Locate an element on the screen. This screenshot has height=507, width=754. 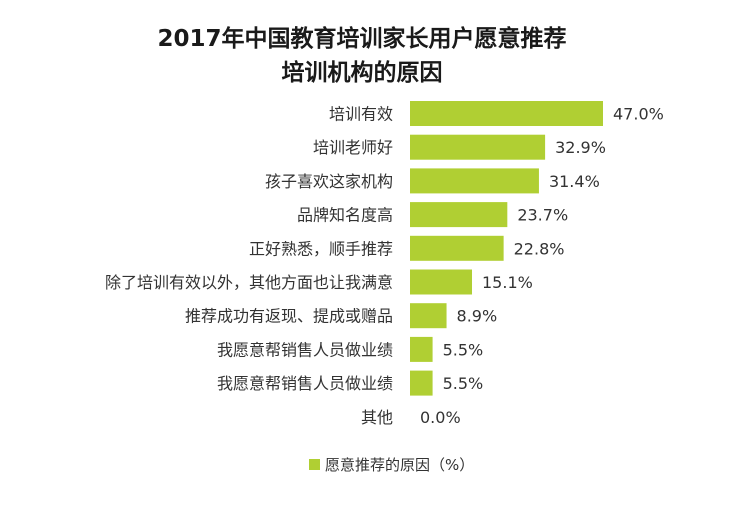
value-label: 8.9% is located at coordinates (477, 316).